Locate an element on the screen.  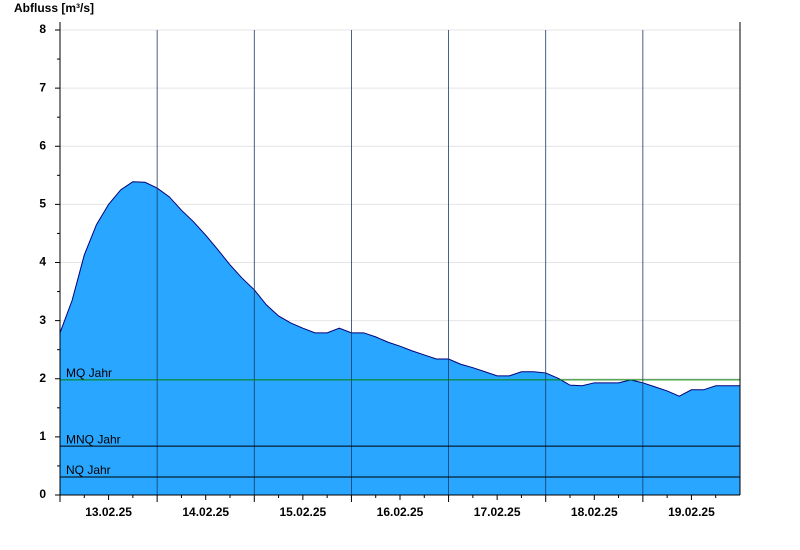
x-tick-label: 17.02.25 is located at coordinates (497, 512).